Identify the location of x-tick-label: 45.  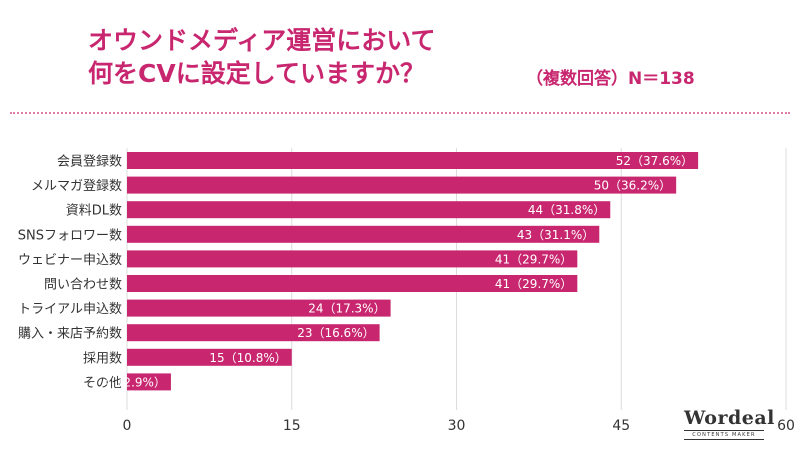
(621, 426).